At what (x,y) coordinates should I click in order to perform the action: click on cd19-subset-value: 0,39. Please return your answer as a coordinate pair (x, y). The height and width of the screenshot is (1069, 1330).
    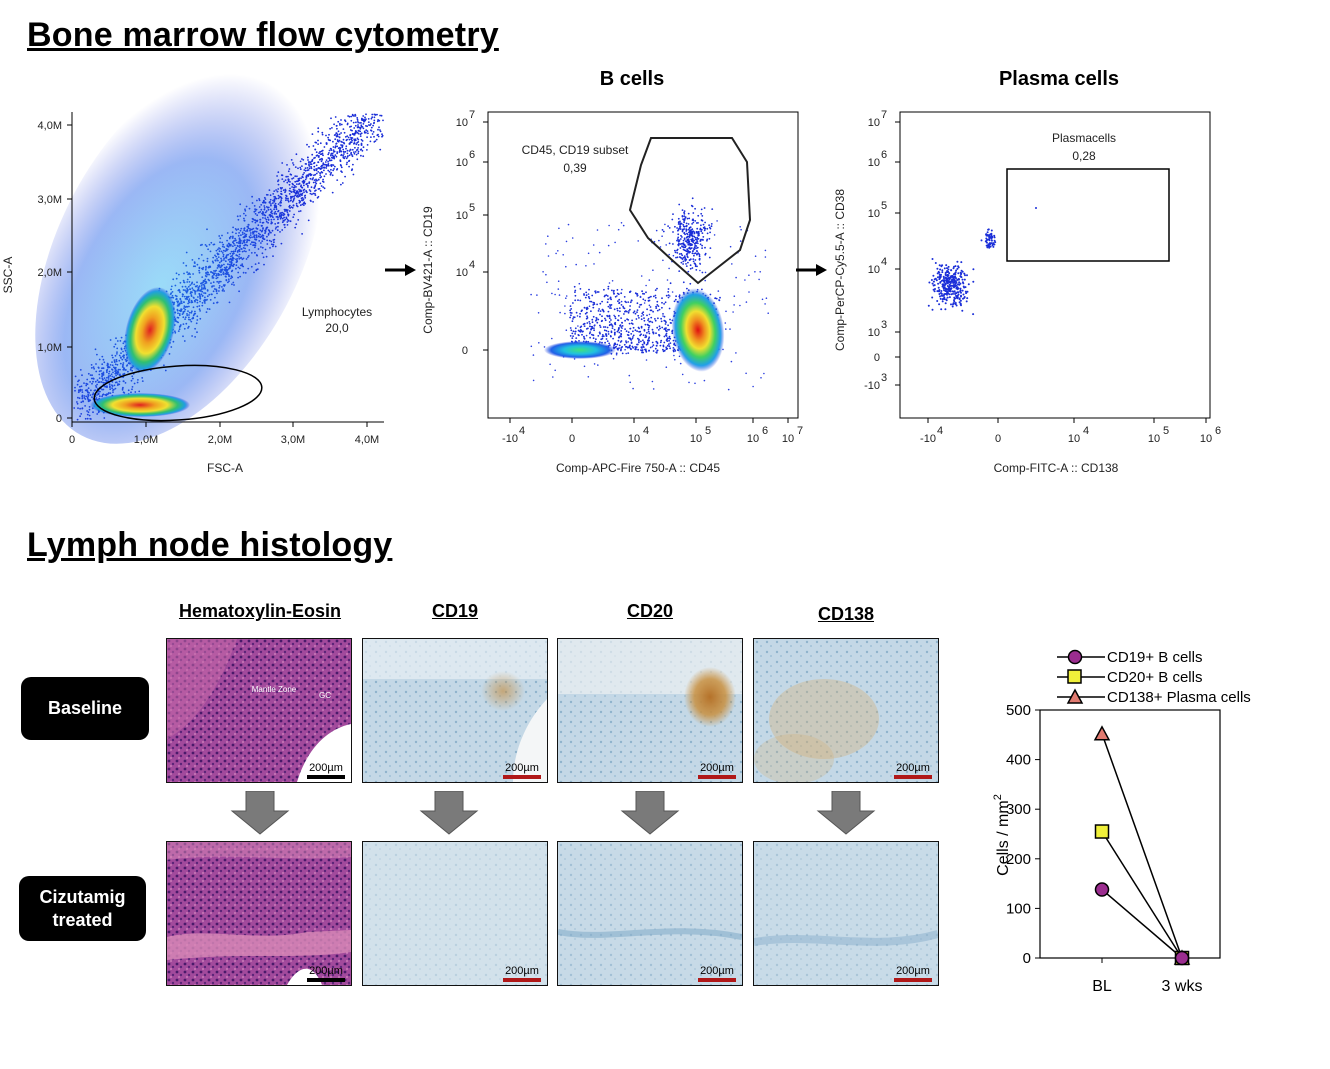
    Looking at the image, I should click on (575, 168).